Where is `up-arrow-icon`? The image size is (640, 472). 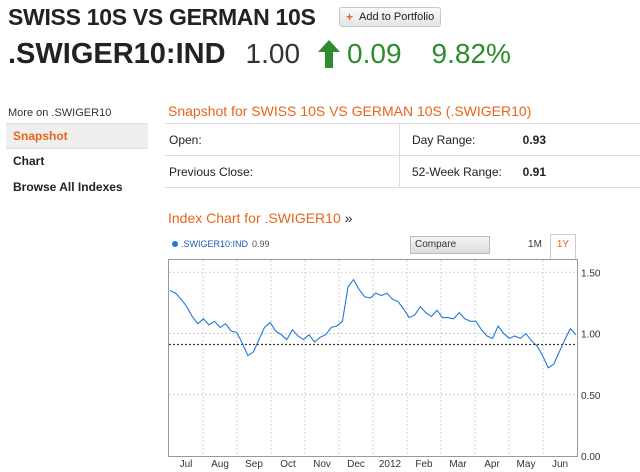 up-arrow-icon is located at coordinates (329, 54).